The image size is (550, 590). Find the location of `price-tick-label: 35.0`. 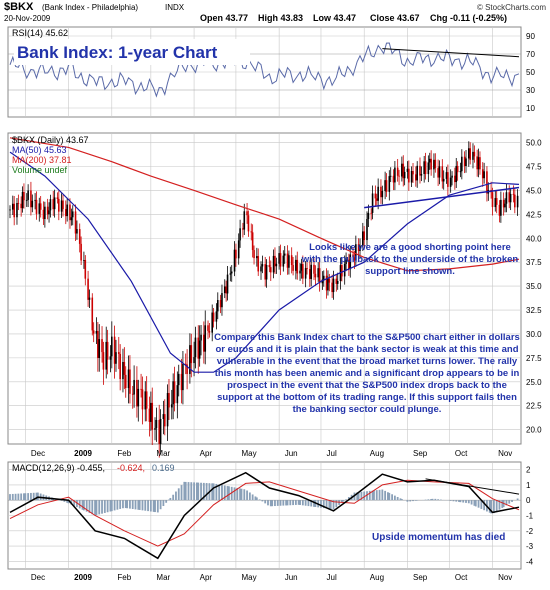

price-tick-label: 35.0 is located at coordinates (534, 286).